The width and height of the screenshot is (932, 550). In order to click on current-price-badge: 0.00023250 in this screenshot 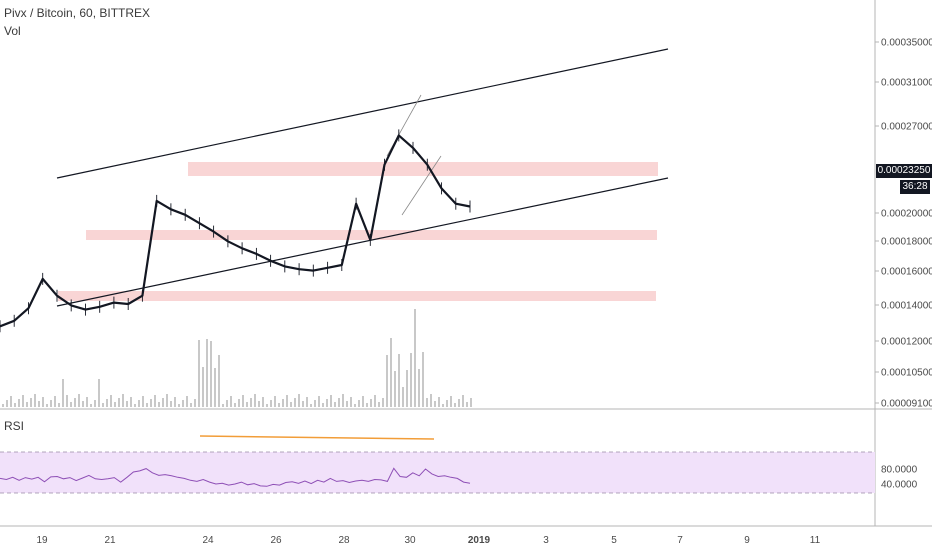, I will do `click(904, 171)`.